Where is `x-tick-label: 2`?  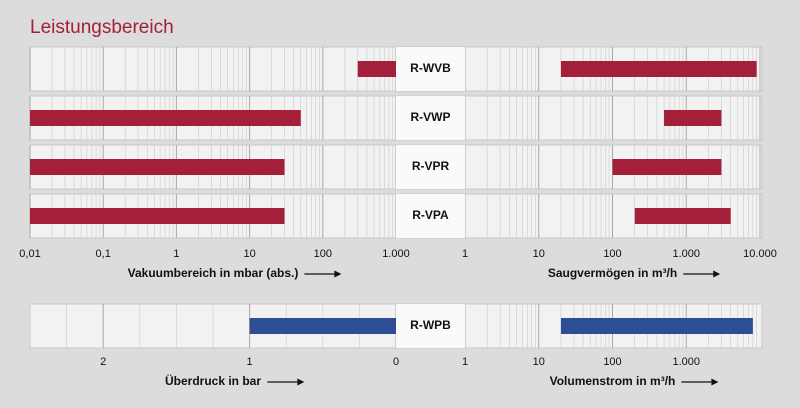
x-tick-label: 2 is located at coordinates (103, 362).